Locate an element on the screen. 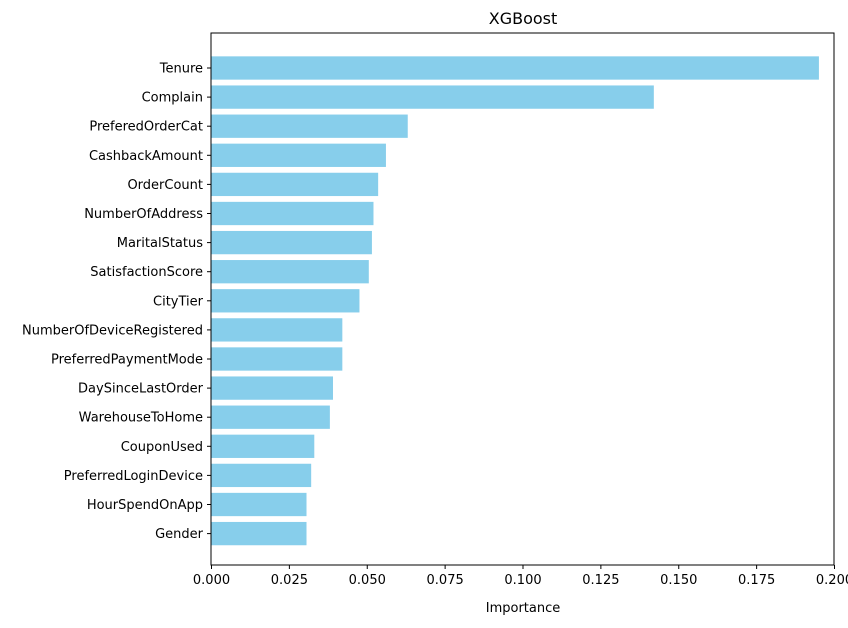  x-tick-label: 0.200 is located at coordinates (832, 580).